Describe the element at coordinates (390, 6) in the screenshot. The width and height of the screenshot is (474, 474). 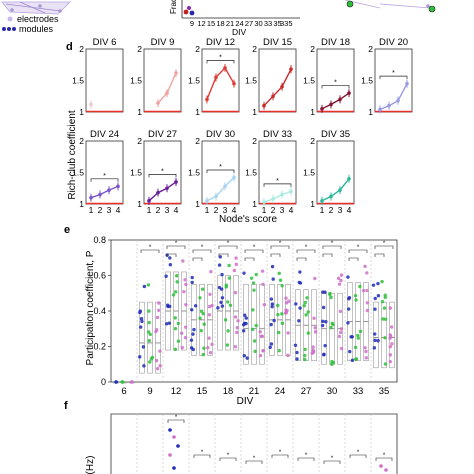
I see `network-sketch-right` at that location.